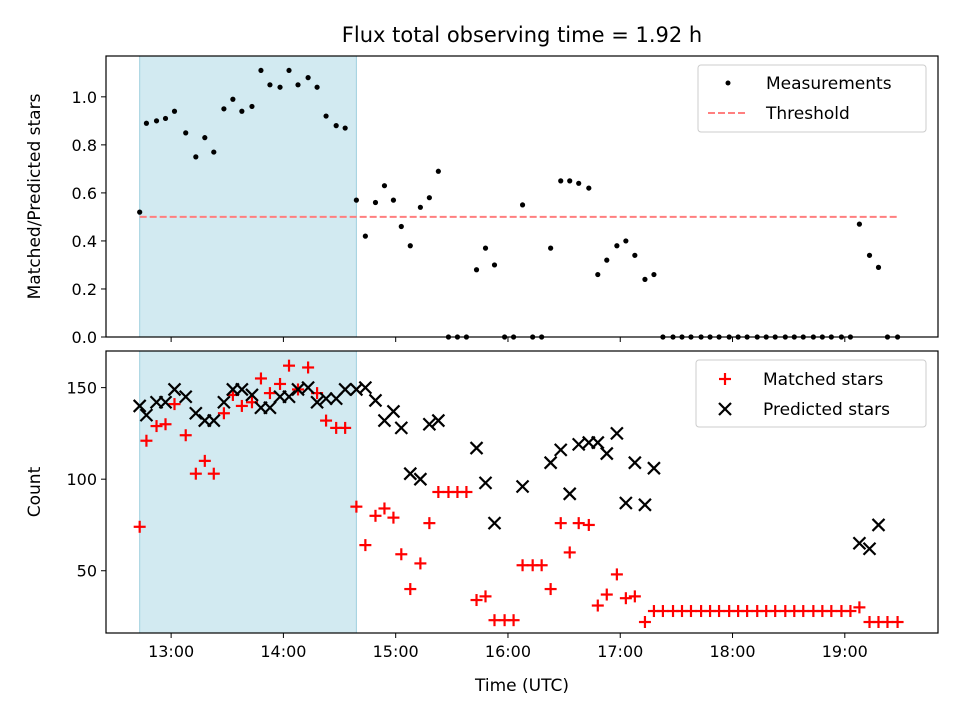  What do you see at coordinates (521, 686) in the screenshot?
I see `x-axis-label: Time (UTC)` at bounding box center [521, 686].